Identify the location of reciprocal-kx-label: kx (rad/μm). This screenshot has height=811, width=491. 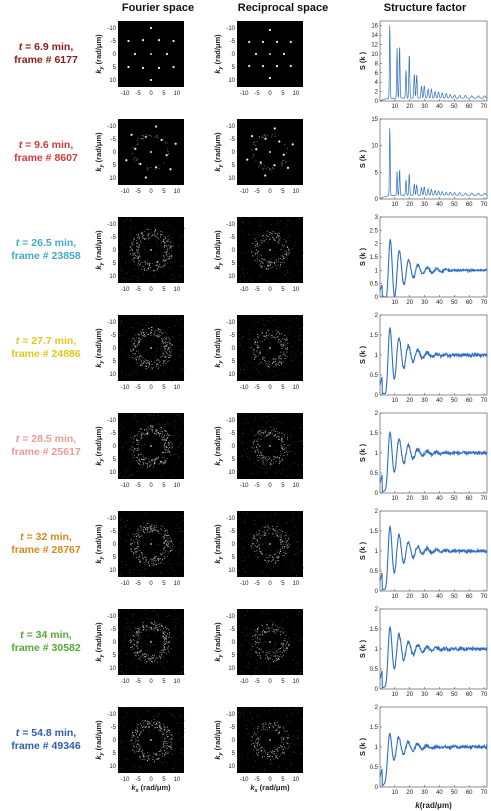
(270, 788).